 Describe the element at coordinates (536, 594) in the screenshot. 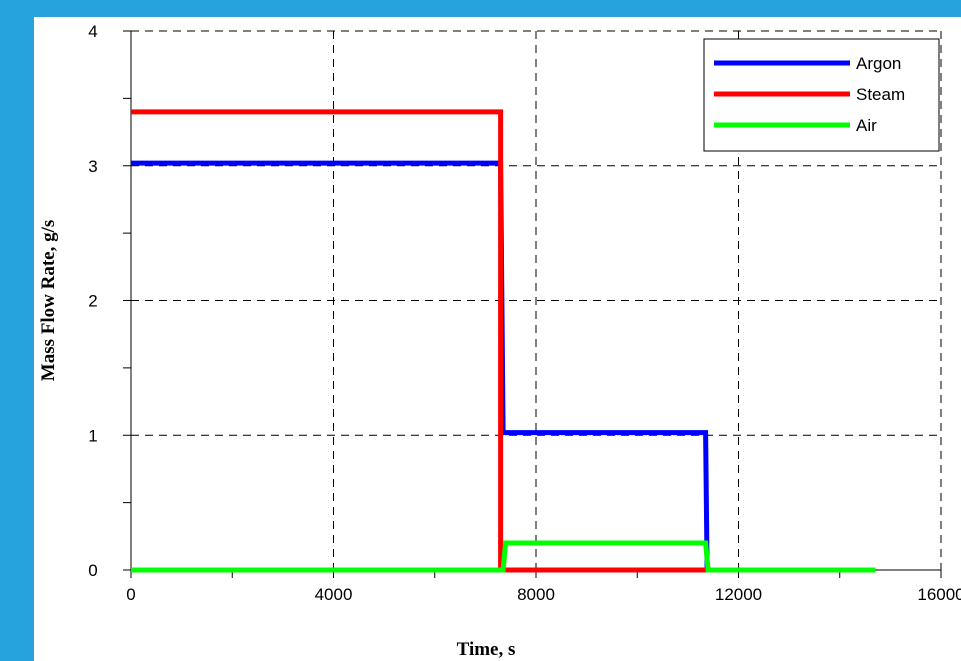

I see `x-tick-label: 8000` at that location.